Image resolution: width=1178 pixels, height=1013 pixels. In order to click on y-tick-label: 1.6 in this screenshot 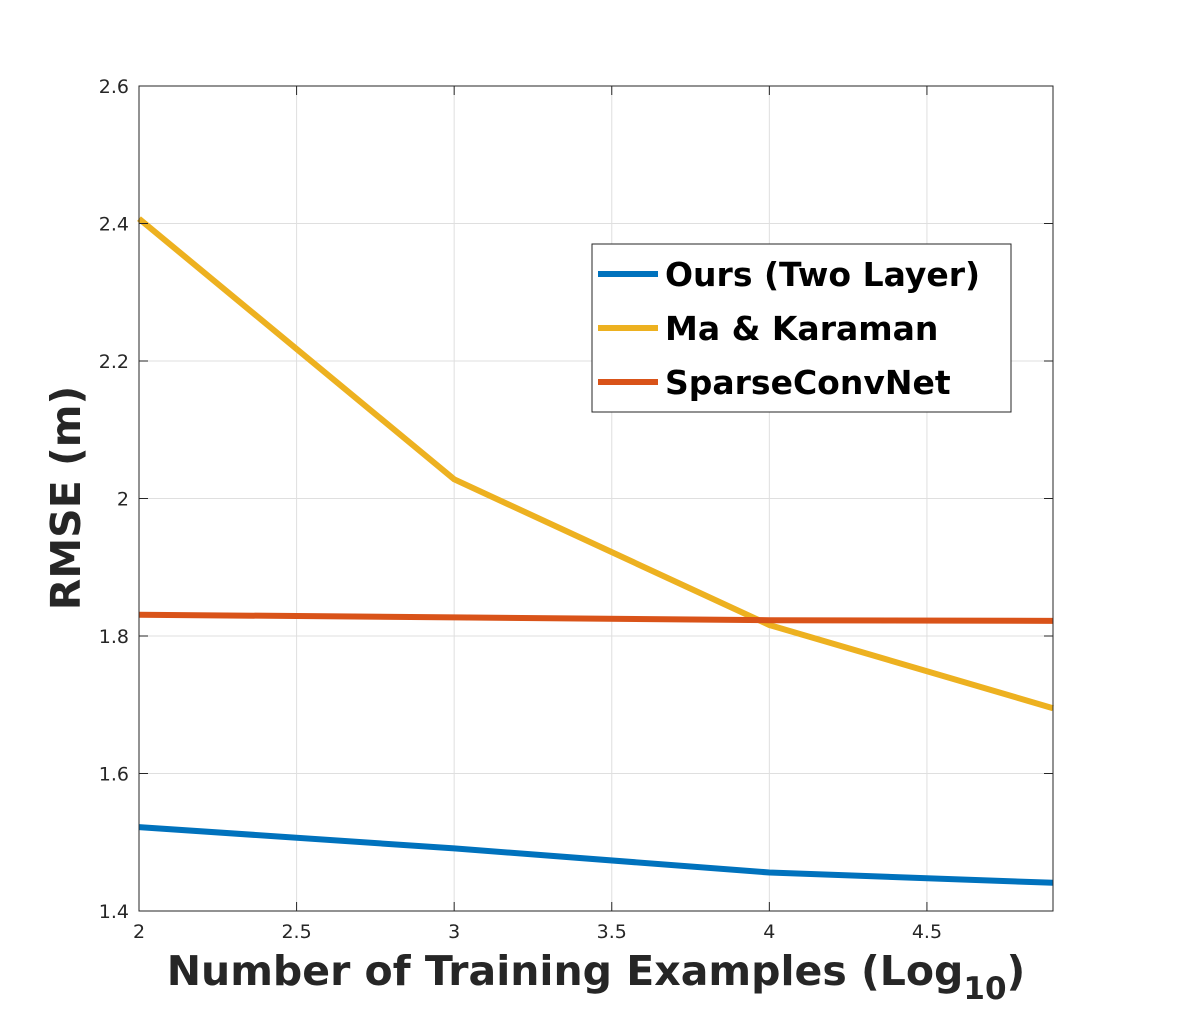, I will do `click(114, 775)`.